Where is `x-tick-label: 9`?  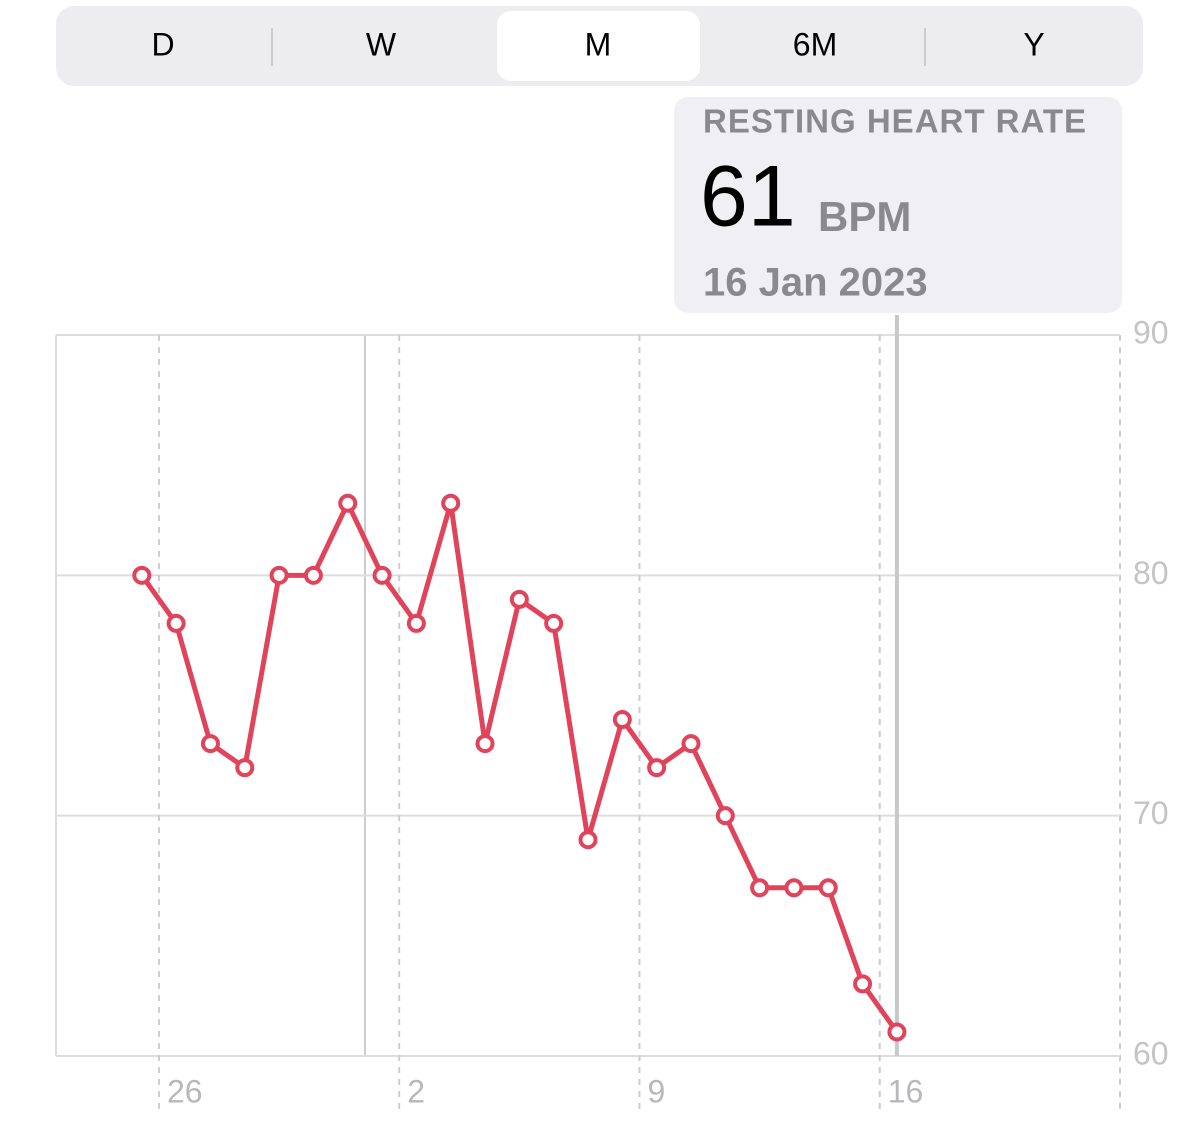 x-tick-label: 9 is located at coordinates (656, 1091).